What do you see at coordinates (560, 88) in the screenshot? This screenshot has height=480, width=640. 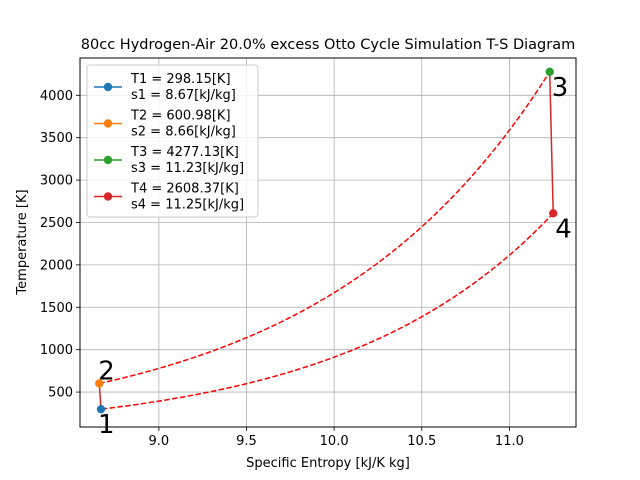 I see `state-label-3: 3` at bounding box center [560, 88].